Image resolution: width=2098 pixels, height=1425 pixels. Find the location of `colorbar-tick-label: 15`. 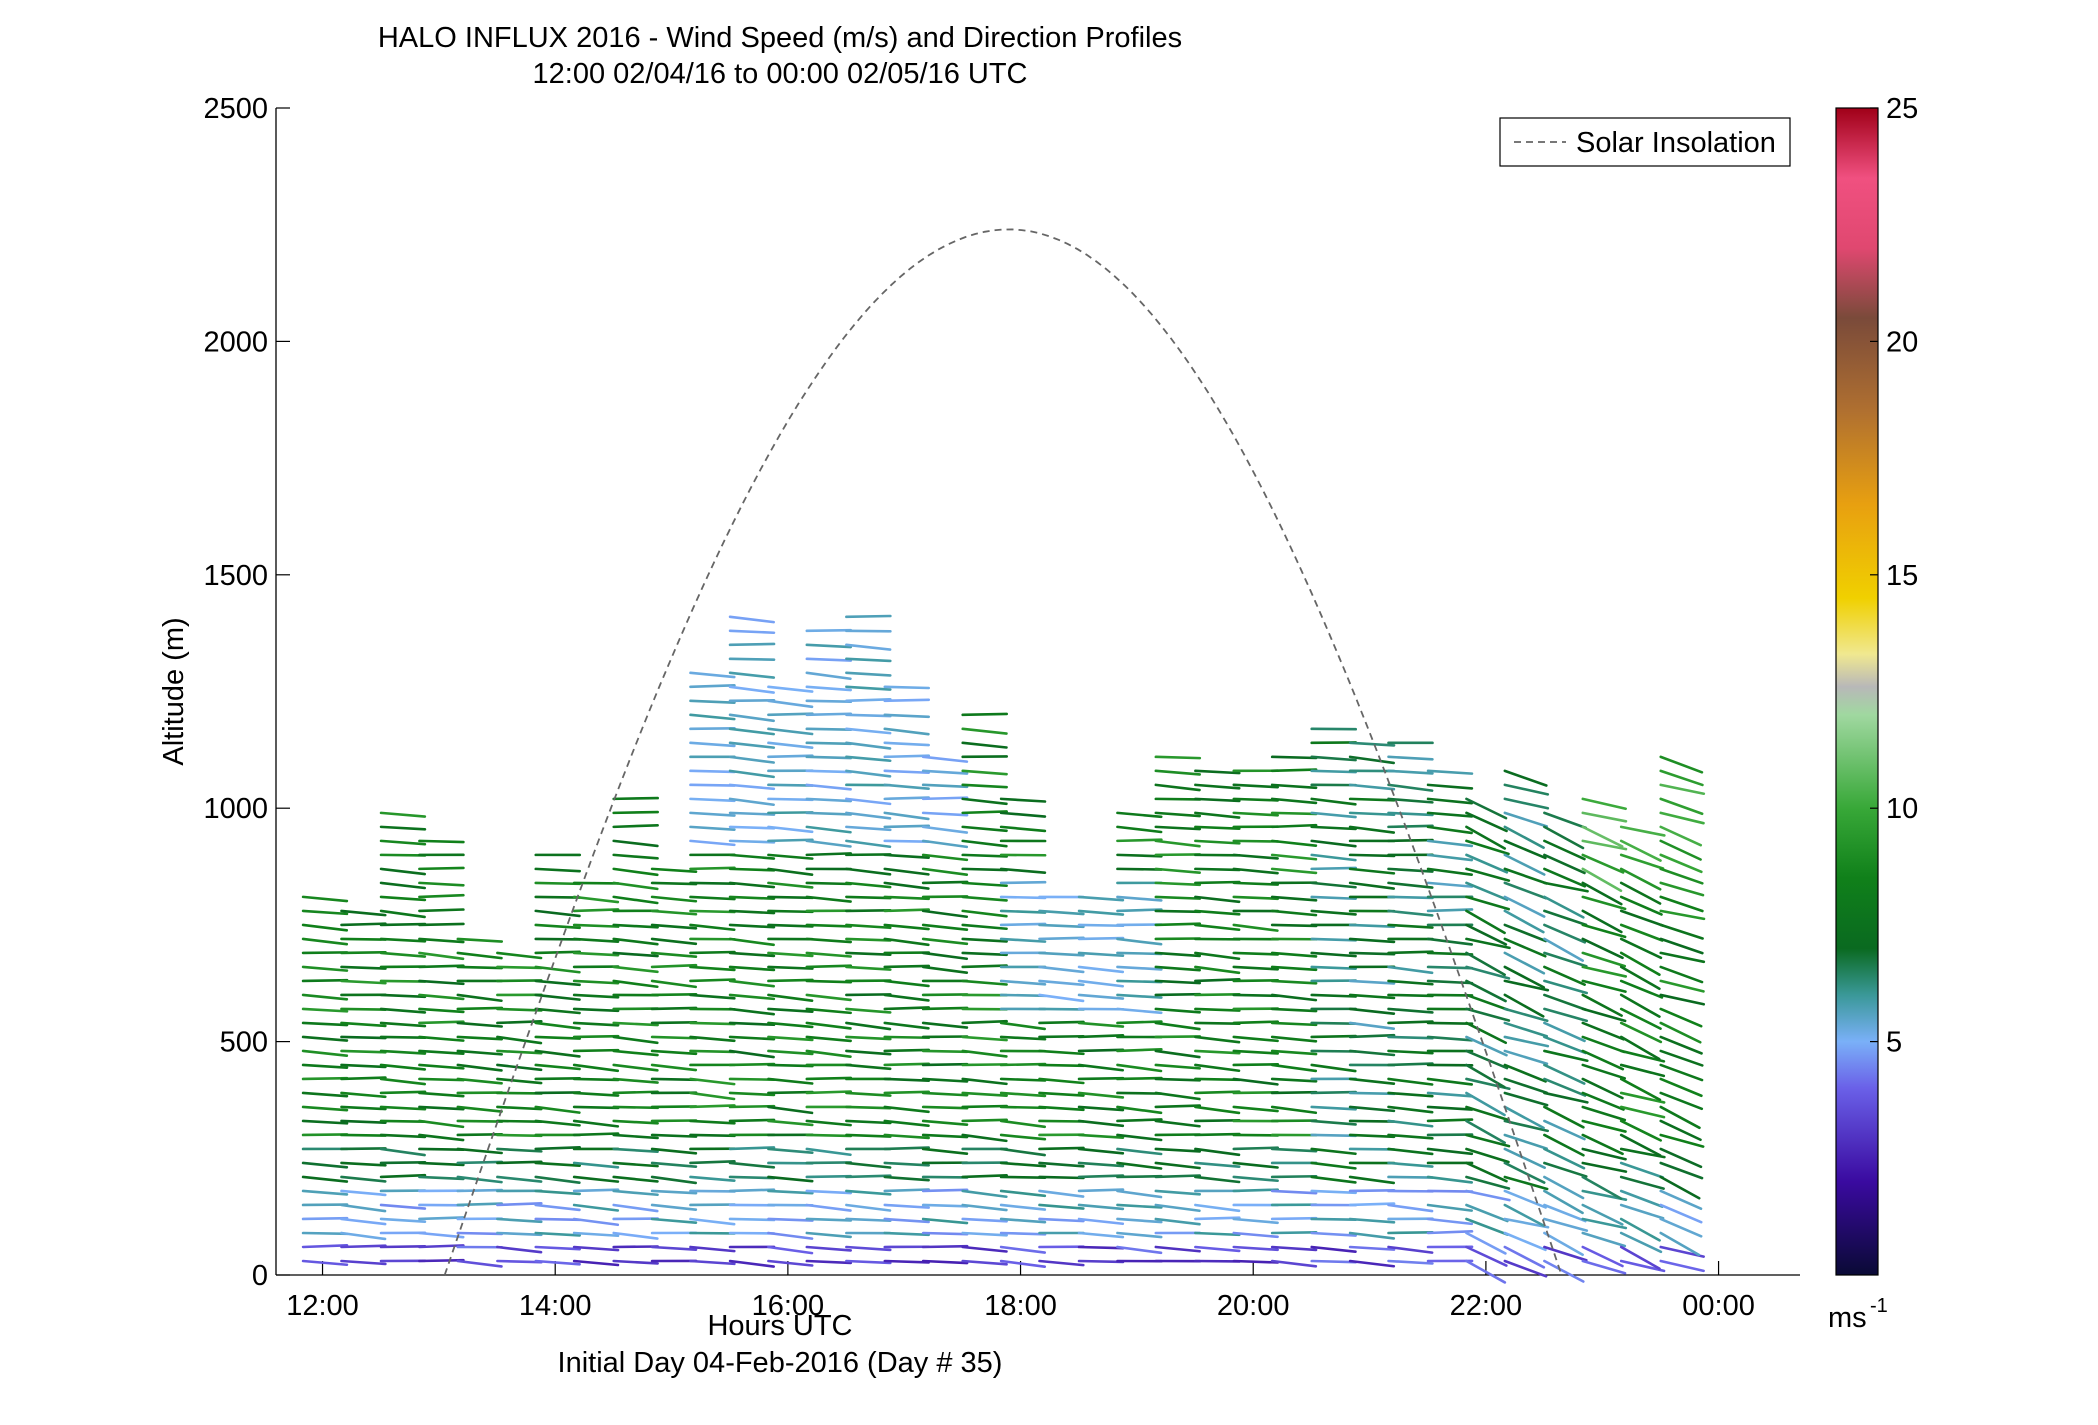

colorbar-tick-label: 15 is located at coordinates (1902, 576).